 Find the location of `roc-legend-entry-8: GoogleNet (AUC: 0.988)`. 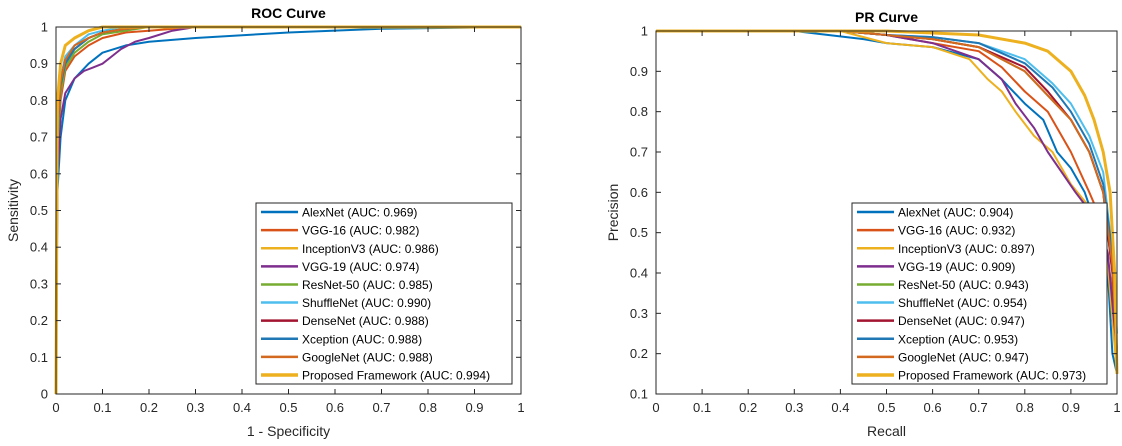

roc-legend-entry-8: GoogleNet (AUC: 0.988) is located at coordinates (367, 357).